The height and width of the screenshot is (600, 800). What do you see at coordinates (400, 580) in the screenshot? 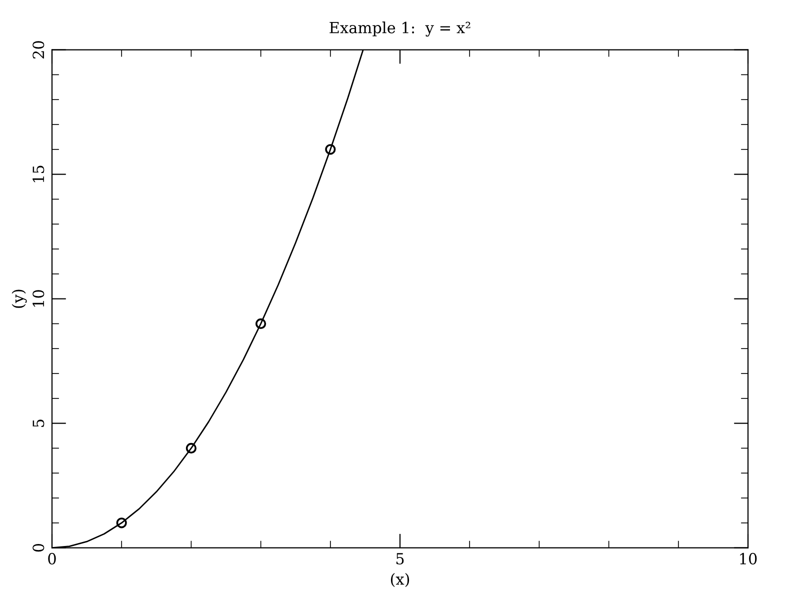
I see `x-axis-title: (x)` at bounding box center [400, 580].